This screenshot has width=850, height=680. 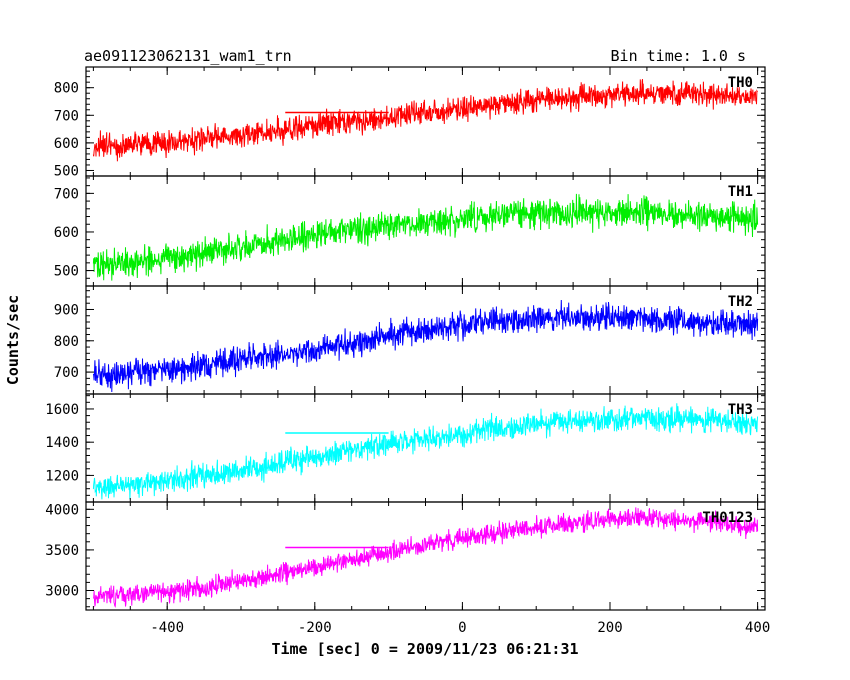 I want to click on y-tick-label: 1600, so click(x=62, y=410).